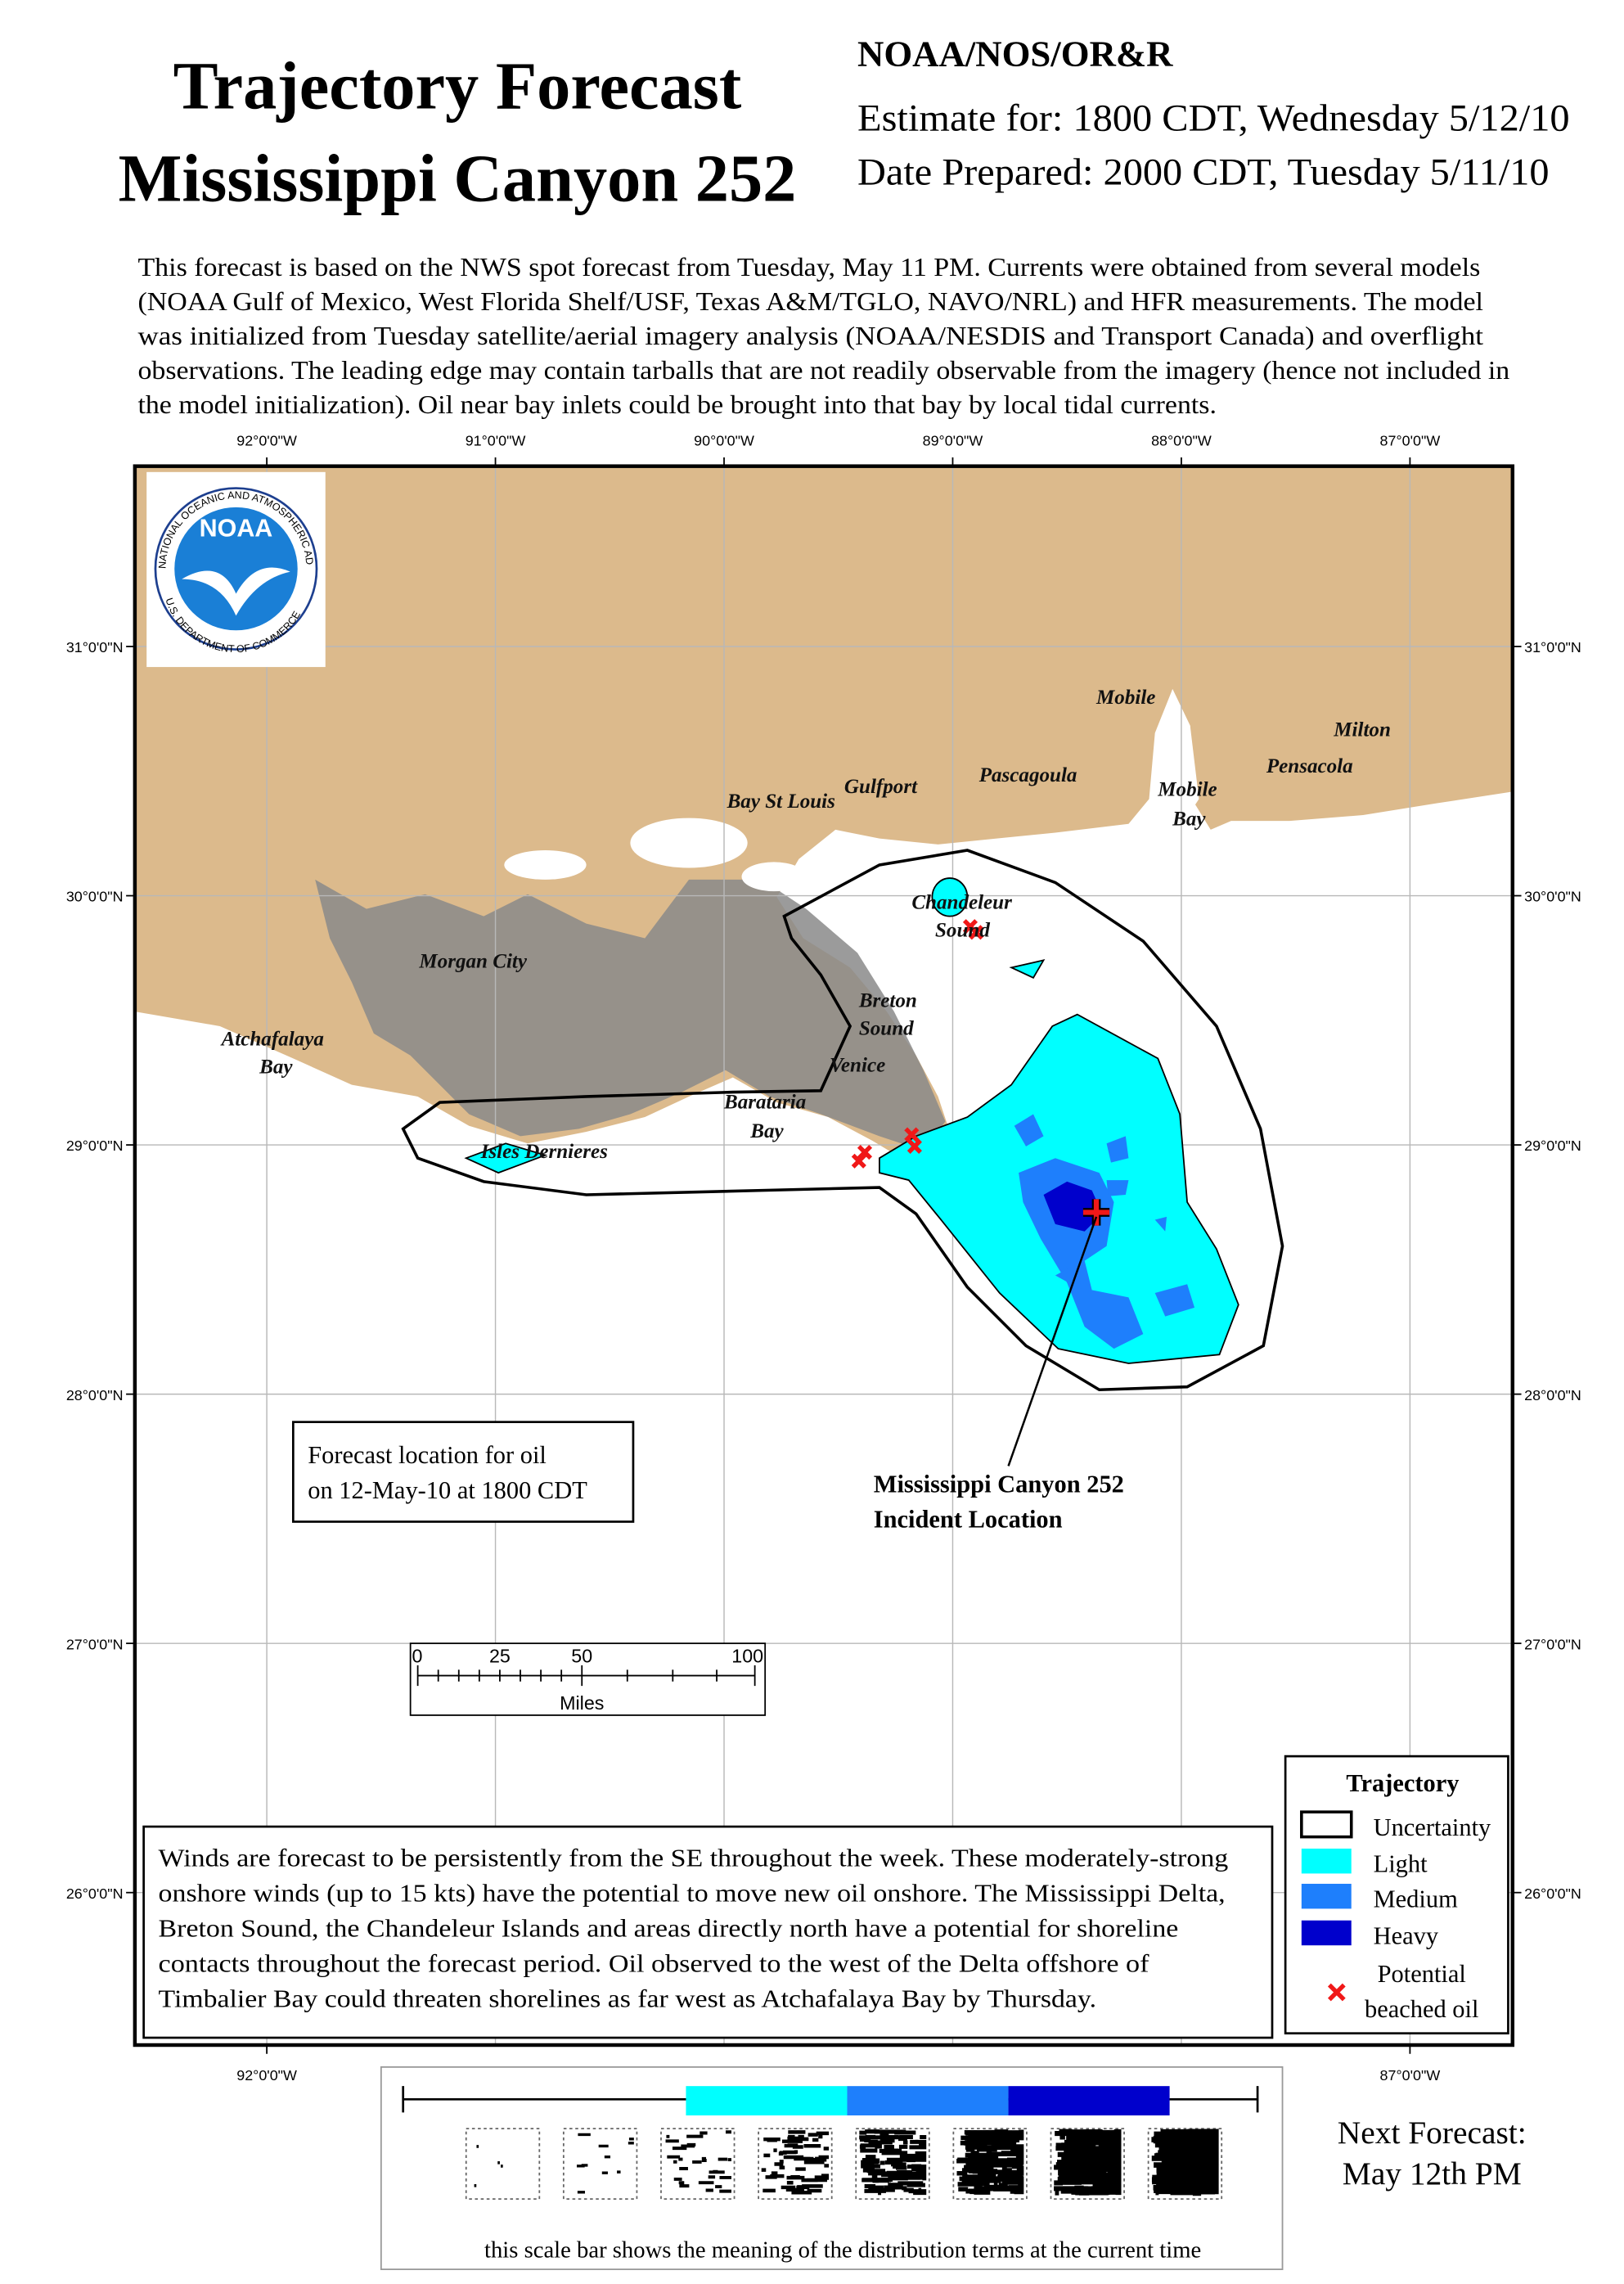 The width and height of the screenshot is (1624, 2284). Describe the element at coordinates (582, 1703) in the screenshot. I see `scale-unit: Miles` at that location.